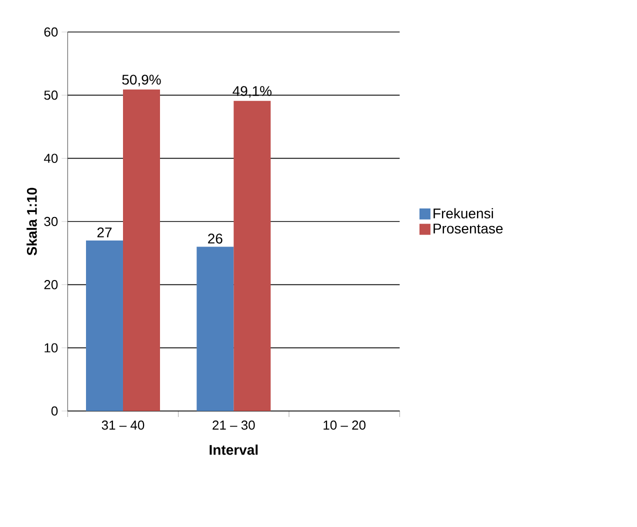 This screenshot has height=527, width=637. What do you see at coordinates (463, 213) in the screenshot?
I see `legend-label: Frekuensi` at bounding box center [463, 213].